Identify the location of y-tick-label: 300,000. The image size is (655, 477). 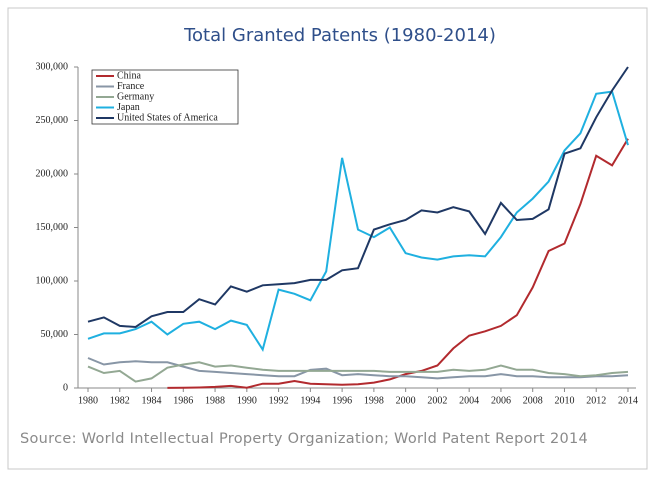
(52, 66).